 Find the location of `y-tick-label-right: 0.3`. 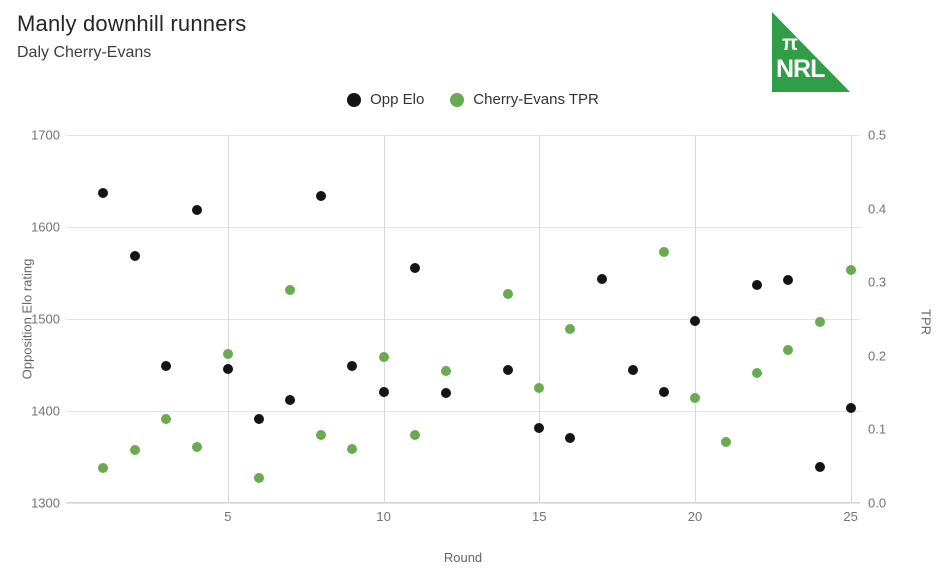

y-tick-label-right: 0.3 is located at coordinates (877, 282).